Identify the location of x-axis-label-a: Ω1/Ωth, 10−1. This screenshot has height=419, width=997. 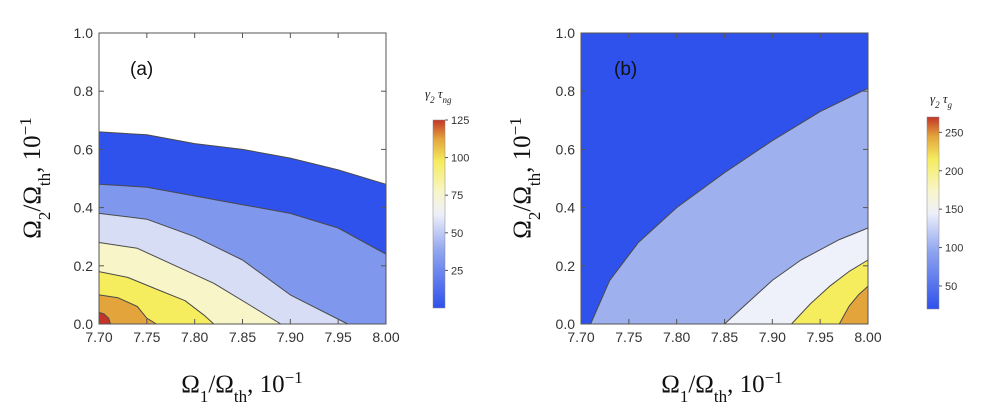
(241, 387).